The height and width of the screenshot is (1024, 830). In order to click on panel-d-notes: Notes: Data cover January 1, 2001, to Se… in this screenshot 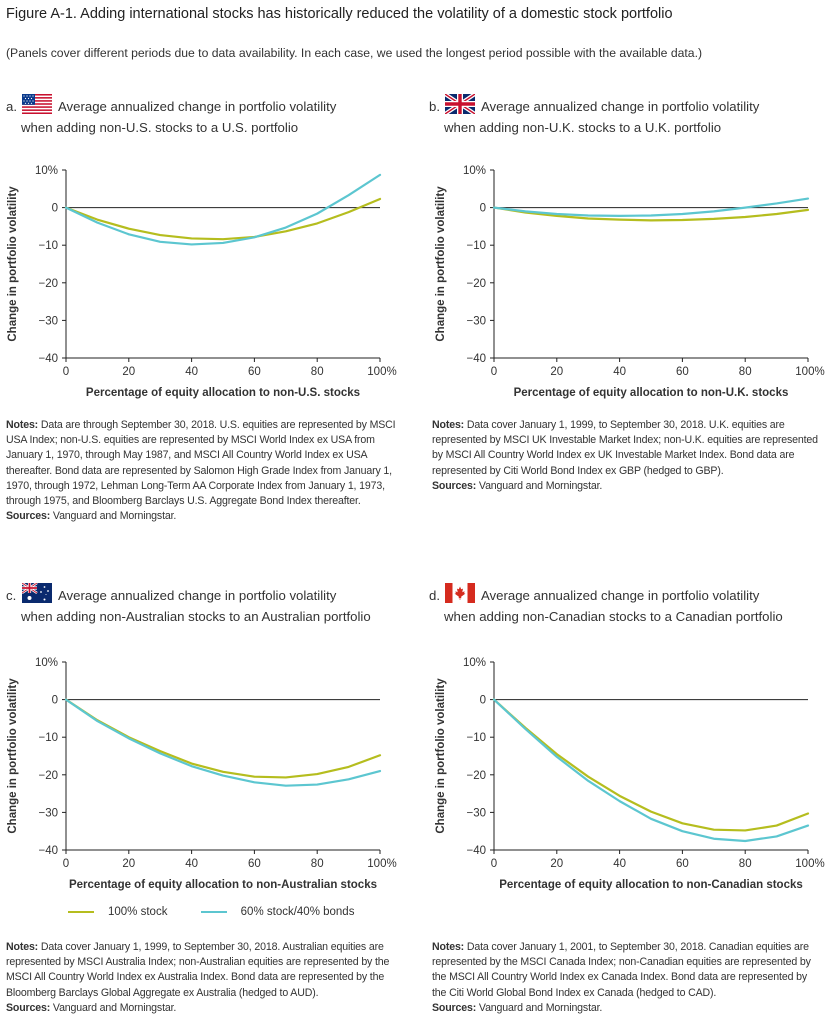, I will do `click(627, 978)`.